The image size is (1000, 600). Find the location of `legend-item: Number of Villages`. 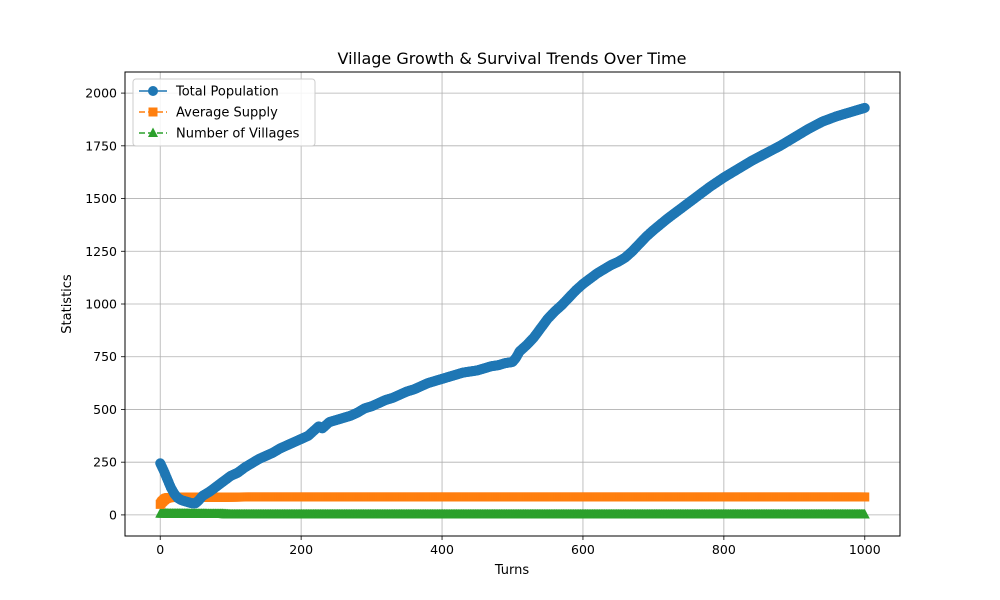

legend-item: Number of Villages is located at coordinates (219, 134).